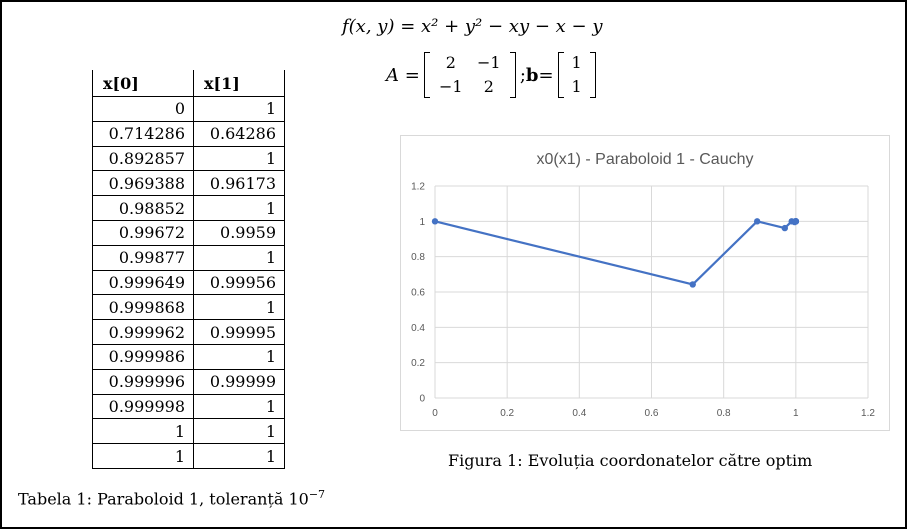 The width and height of the screenshot is (907, 529). What do you see at coordinates (579, 413) in the screenshot?
I see `x-tick-label: 0.4` at bounding box center [579, 413].